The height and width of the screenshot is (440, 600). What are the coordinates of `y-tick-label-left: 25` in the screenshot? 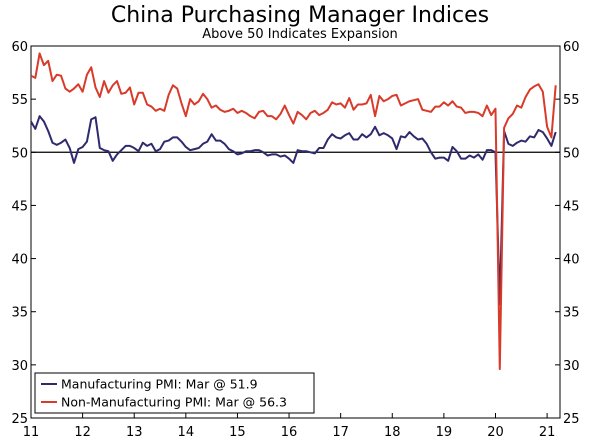 It's located at (19, 419).